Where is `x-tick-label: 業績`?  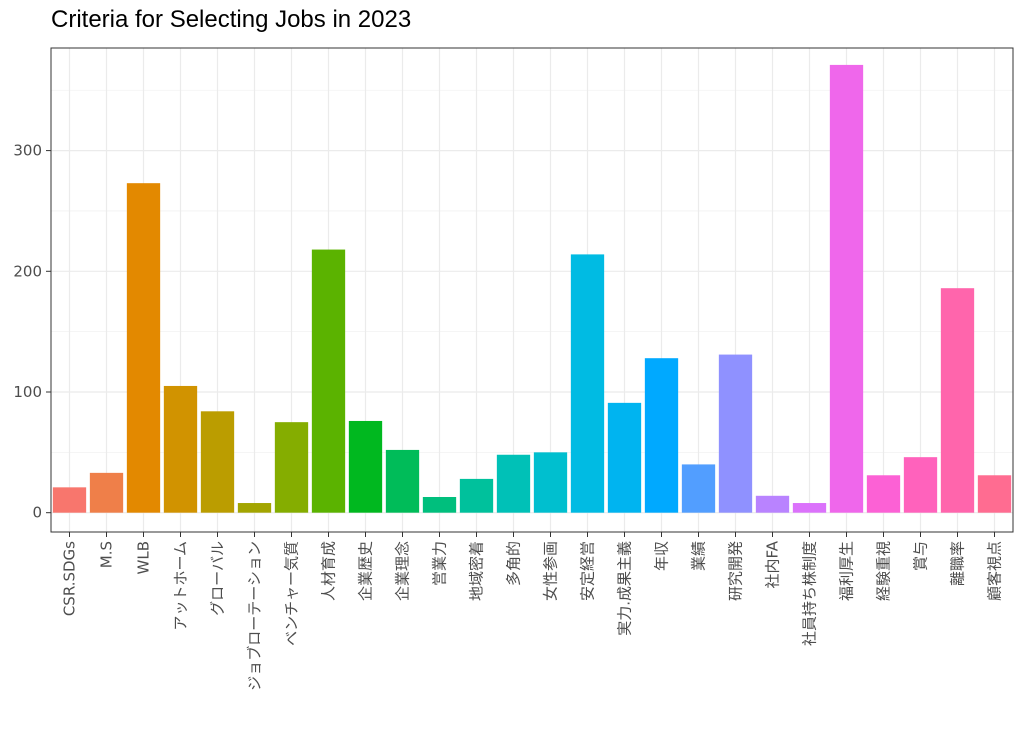
x-tick-label: 業績 is located at coordinates (699, 556).